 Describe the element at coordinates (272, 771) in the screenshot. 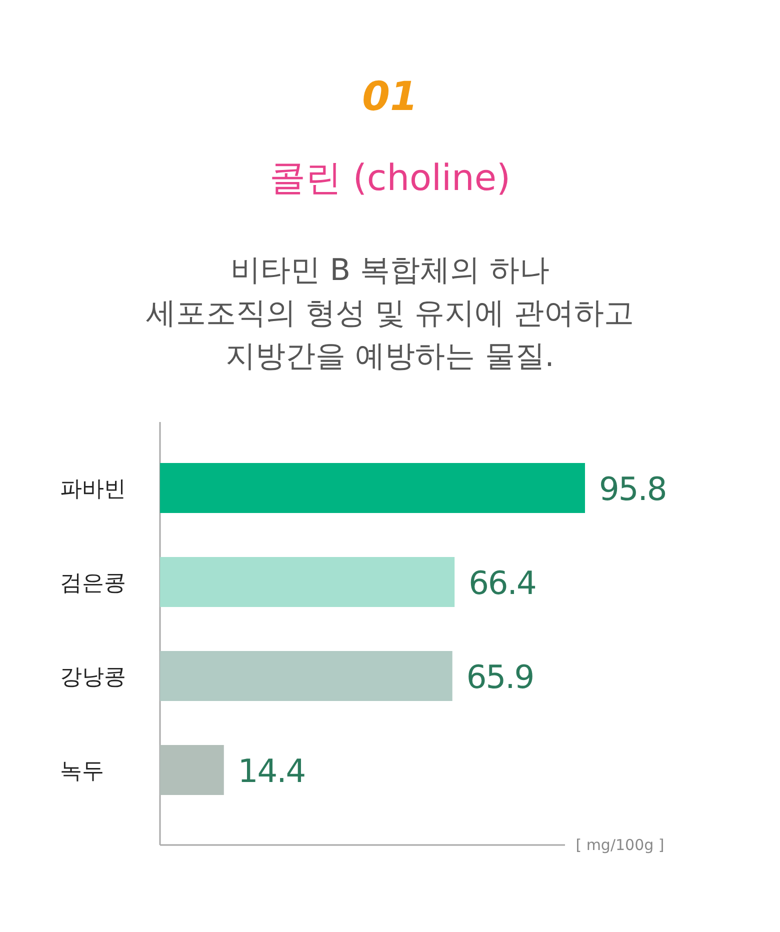

I see `data-label: 14.4` at that location.